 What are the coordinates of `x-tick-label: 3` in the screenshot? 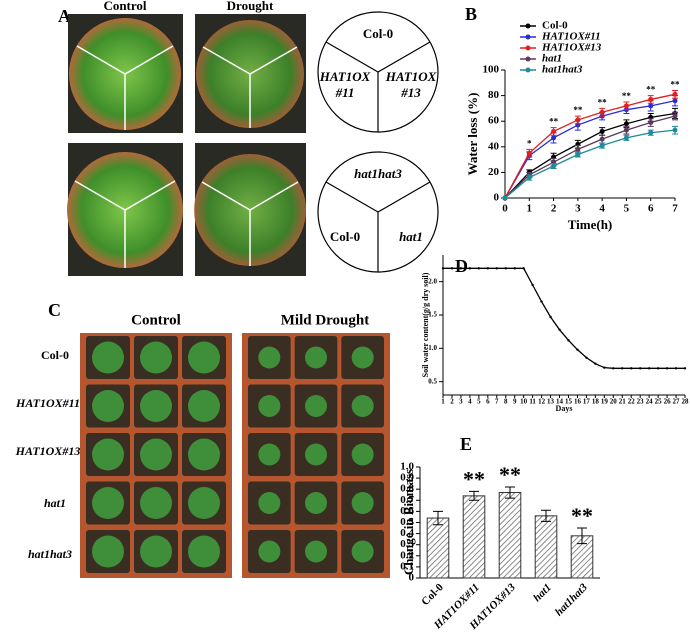 It's located at (578, 209).